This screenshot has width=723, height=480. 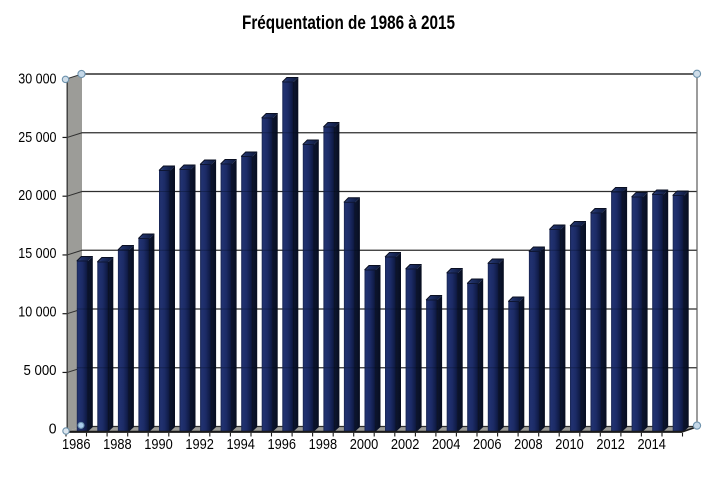 I want to click on svg-text: 1996, so click(x=282, y=445).